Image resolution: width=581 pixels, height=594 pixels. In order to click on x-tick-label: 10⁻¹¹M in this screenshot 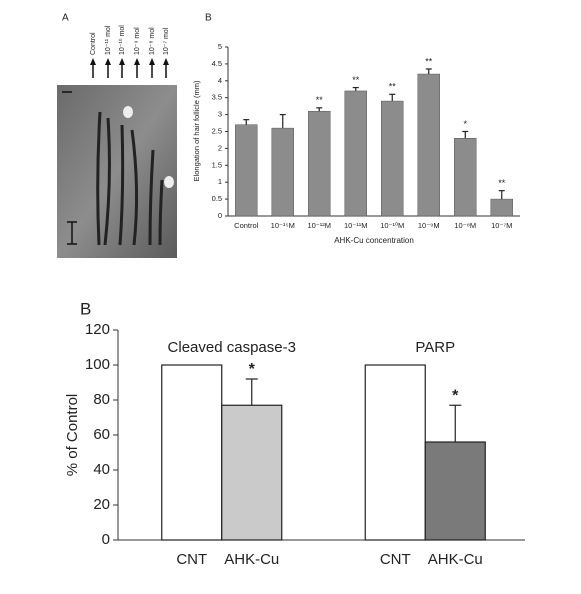, I will do `click(356, 225)`.